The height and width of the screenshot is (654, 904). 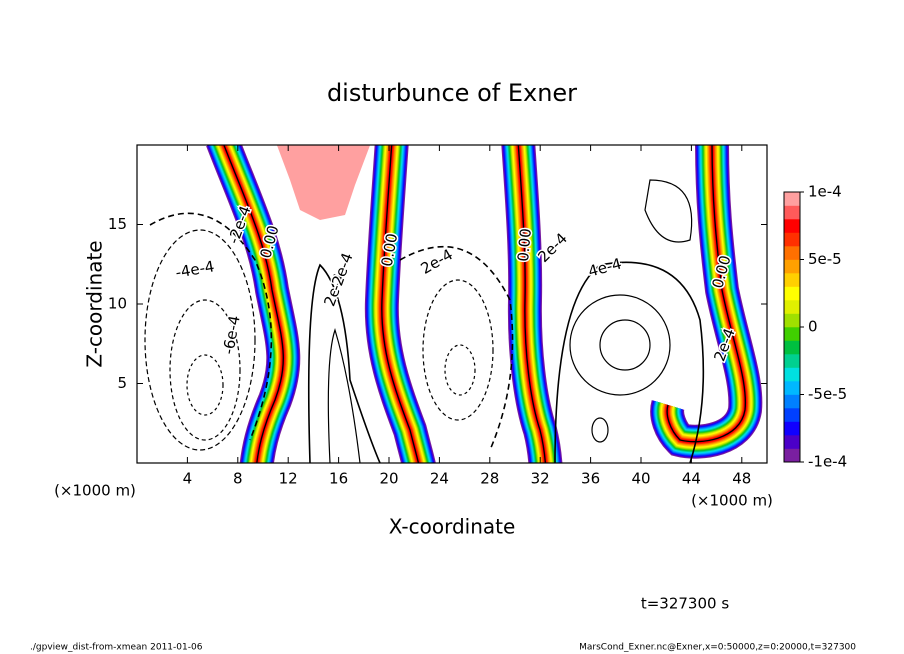 What do you see at coordinates (524, 245) in the screenshot?
I see `contour-label: 0.00` at bounding box center [524, 245].